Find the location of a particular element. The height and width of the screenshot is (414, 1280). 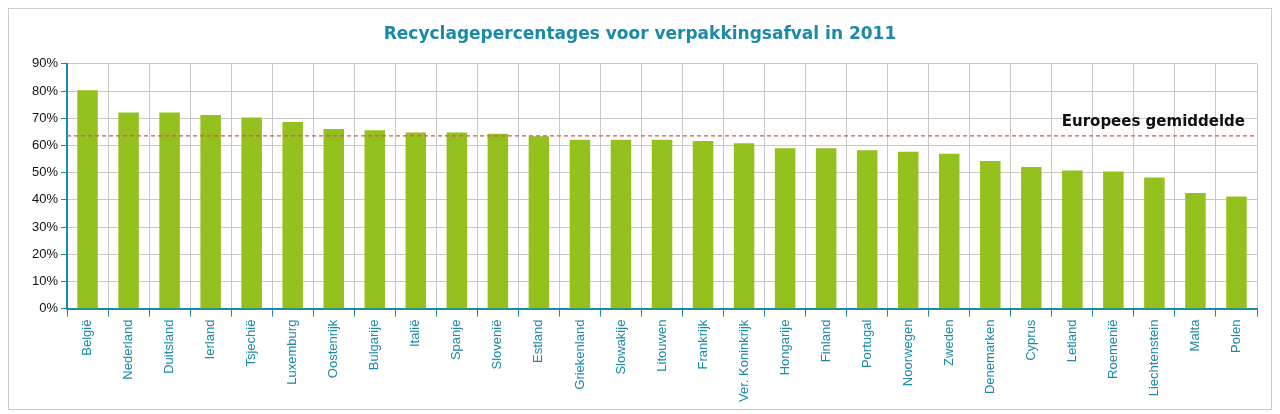

y-tick-label: 30% is located at coordinates (45, 226).